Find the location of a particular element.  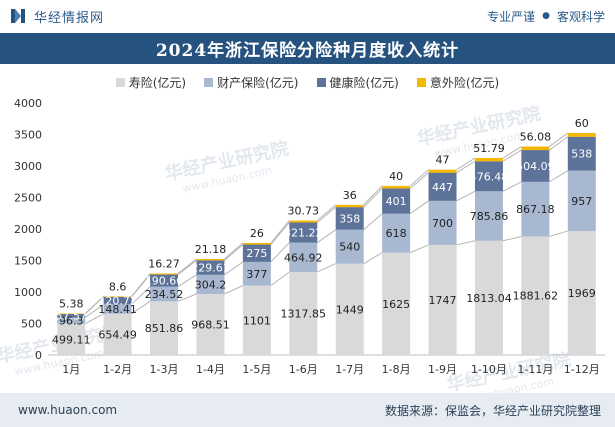

data-label: 8.6 is located at coordinates (118, 286).